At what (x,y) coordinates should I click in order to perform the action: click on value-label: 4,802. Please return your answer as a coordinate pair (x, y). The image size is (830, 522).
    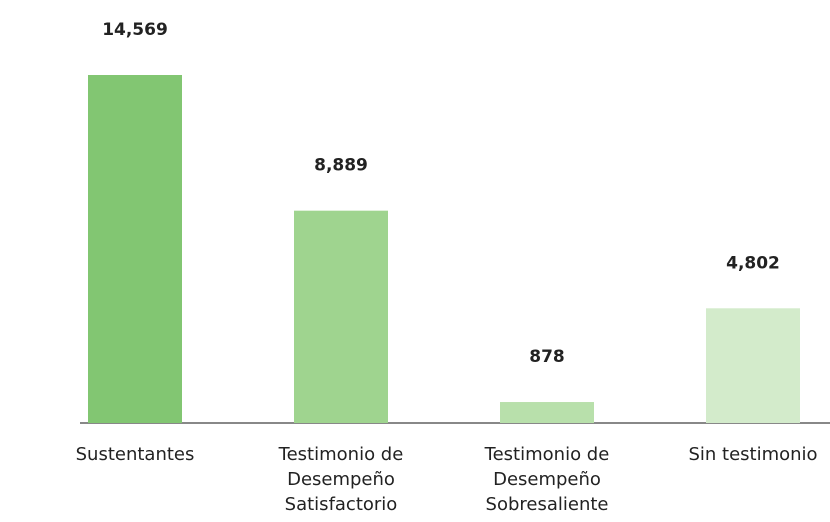
    Looking at the image, I should click on (753, 263).